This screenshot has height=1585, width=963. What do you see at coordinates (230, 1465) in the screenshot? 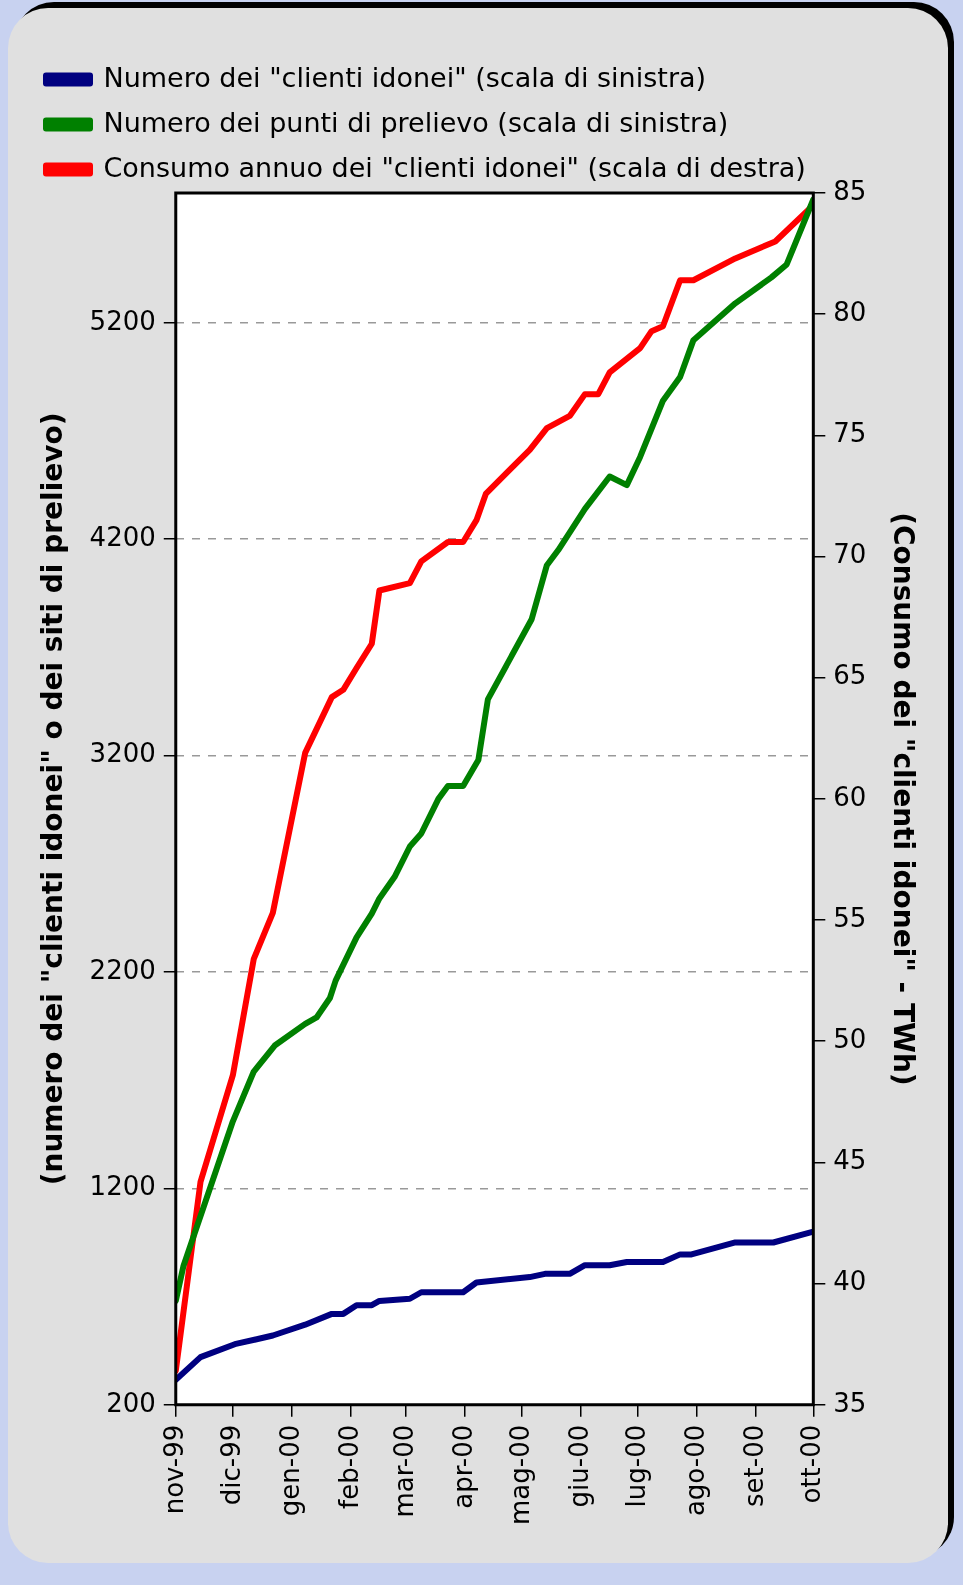
I see `x-tick-label: dic-99` at bounding box center [230, 1465].